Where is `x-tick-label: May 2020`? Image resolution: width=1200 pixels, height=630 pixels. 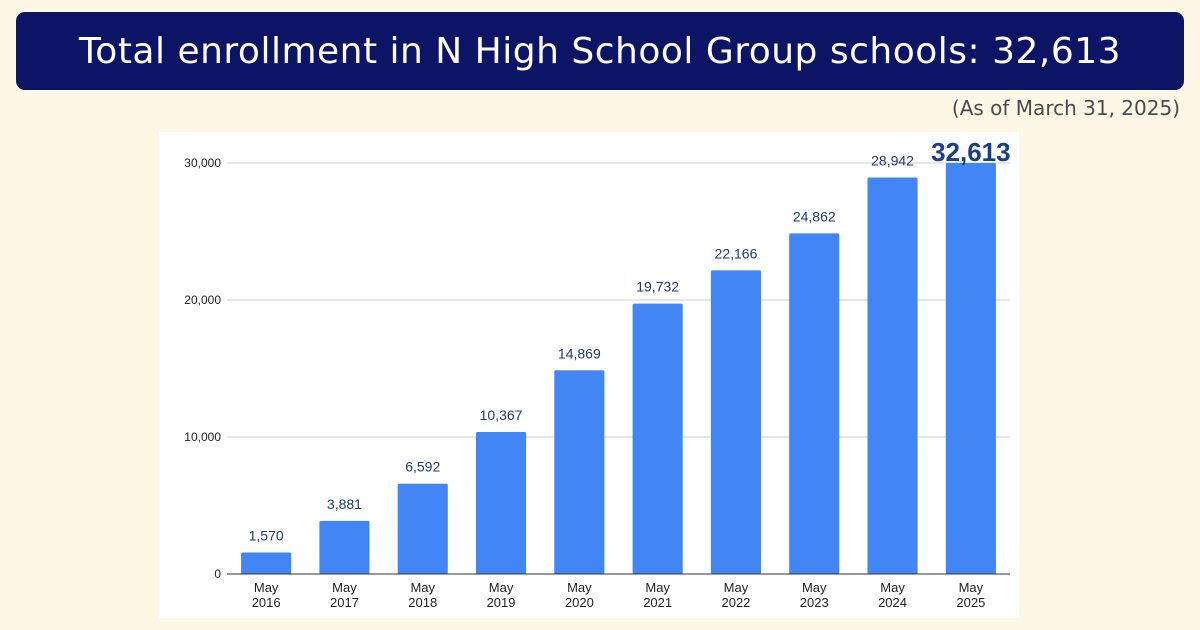 x-tick-label: May 2020 is located at coordinates (579, 595).